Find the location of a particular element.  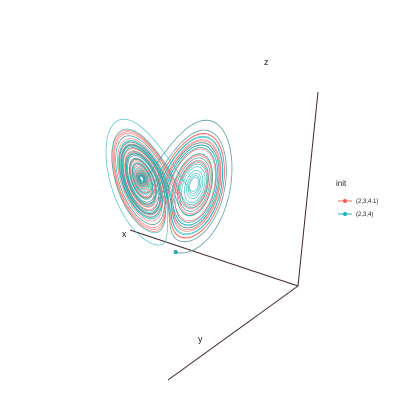

y-axis-line is located at coordinates (233, 333).